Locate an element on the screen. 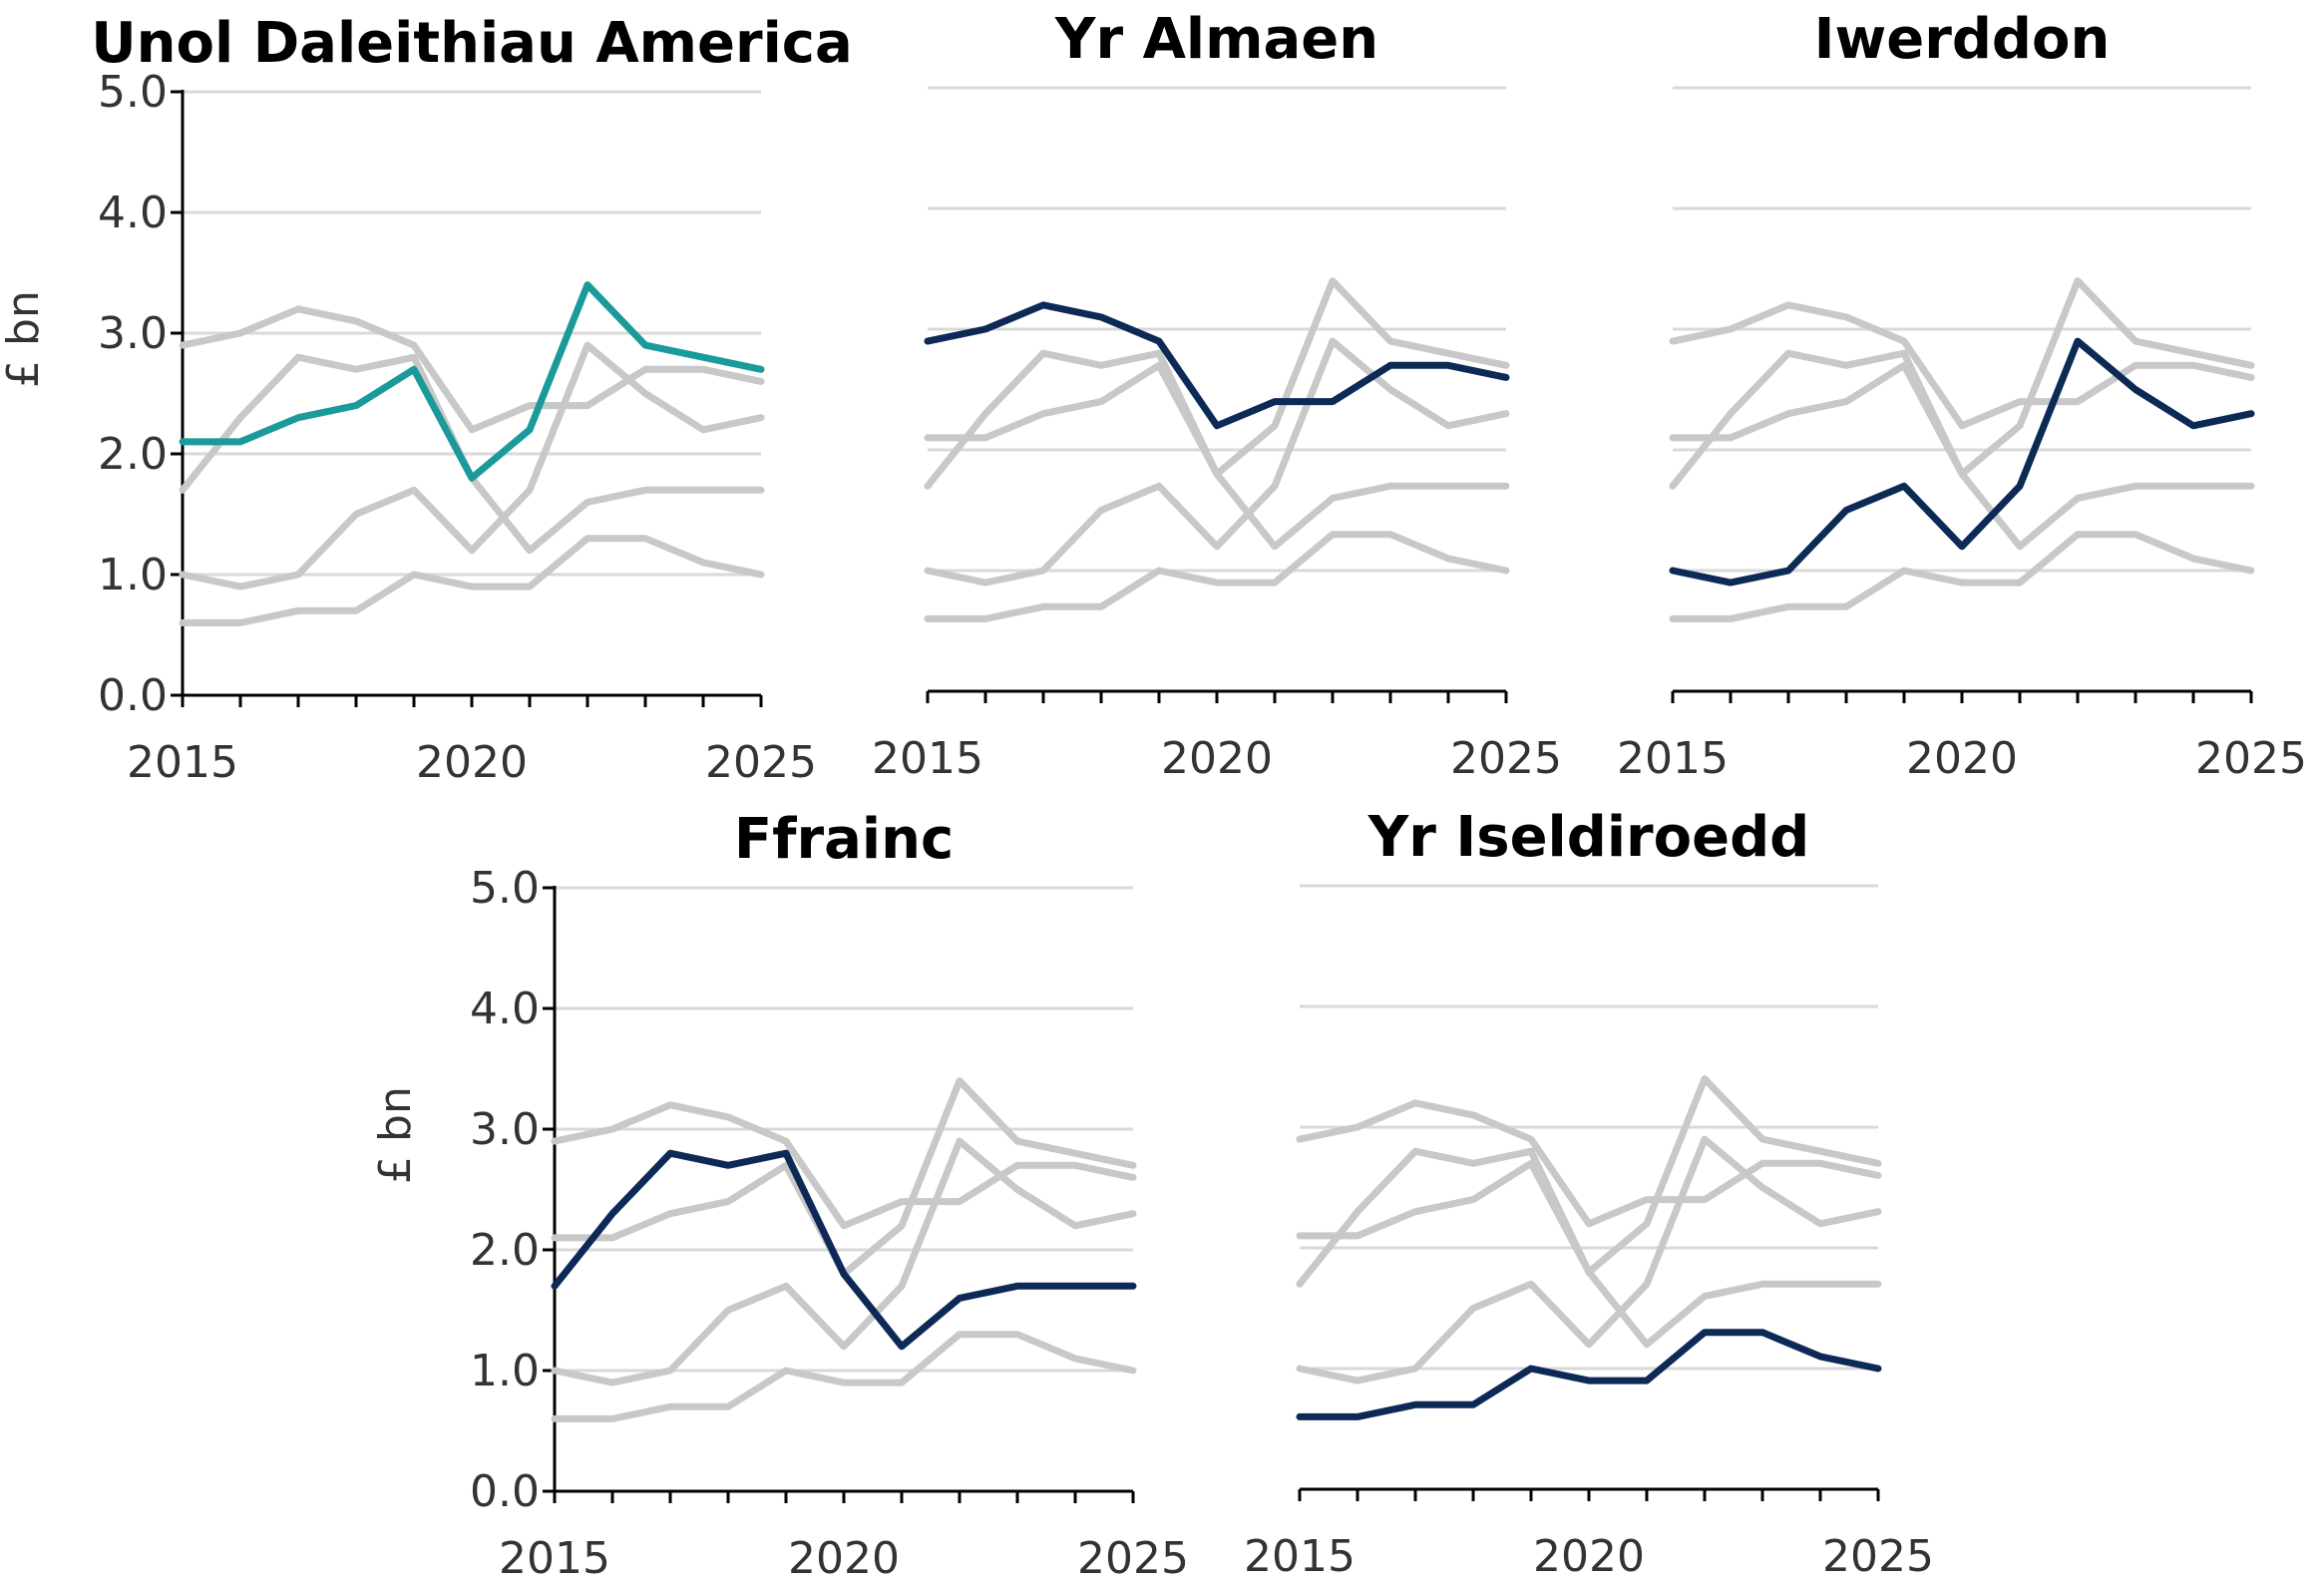 Image resolution: width=2324 pixels, height=1586 pixels. panel-title: Yr Iseldiroedd is located at coordinates (1588, 837).